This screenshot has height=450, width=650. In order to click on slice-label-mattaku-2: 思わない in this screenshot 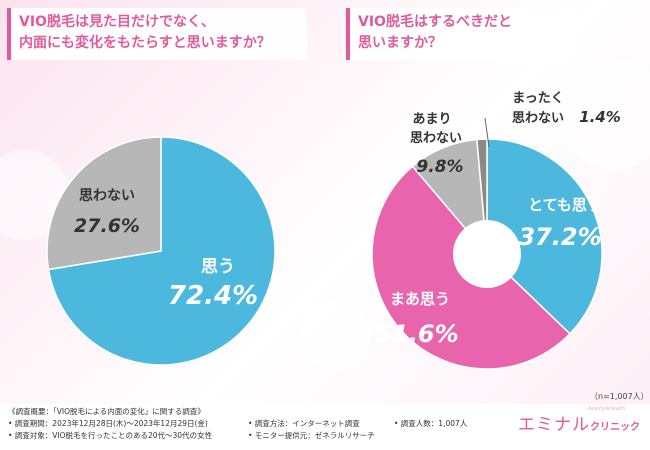, I will do `click(538, 118)`.